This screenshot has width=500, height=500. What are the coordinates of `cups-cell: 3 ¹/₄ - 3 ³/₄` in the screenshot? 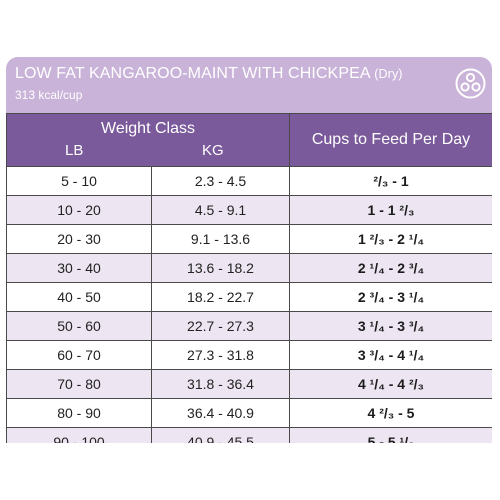 It's located at (390, 326).